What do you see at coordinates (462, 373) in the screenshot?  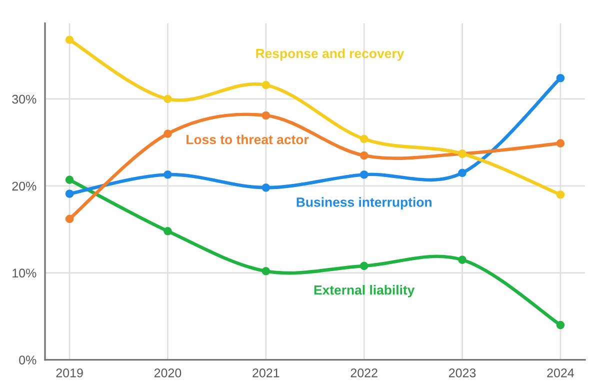 I see `x-tick-label: 2023` at bounding box center [462, 373].